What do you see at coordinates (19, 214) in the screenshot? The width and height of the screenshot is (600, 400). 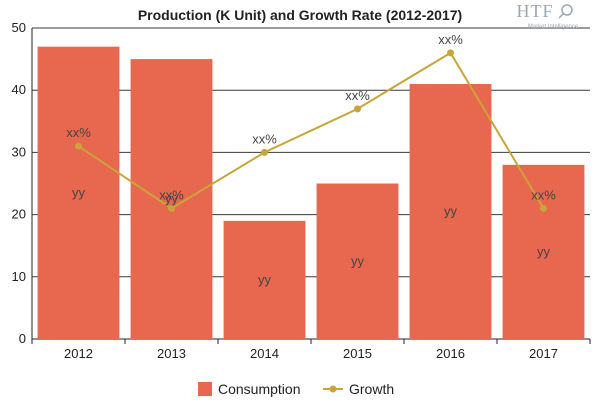 I see `y-tick-label: 20` at bounding box center [19, 214].